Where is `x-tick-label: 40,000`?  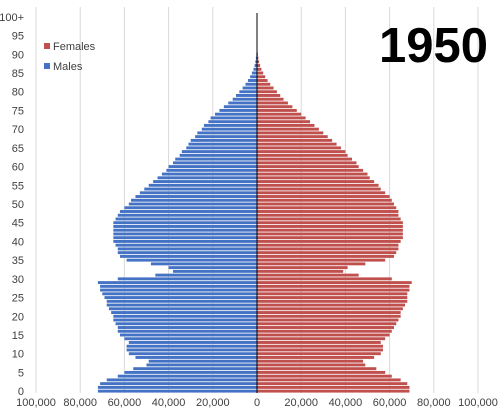
x-tick-label: 40,000 is located at coordinates (346, 403).